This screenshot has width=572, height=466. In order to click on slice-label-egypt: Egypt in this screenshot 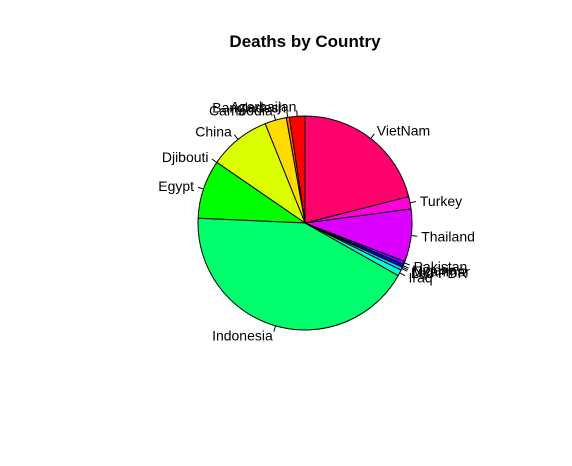, I will do `click(176, 186)`.